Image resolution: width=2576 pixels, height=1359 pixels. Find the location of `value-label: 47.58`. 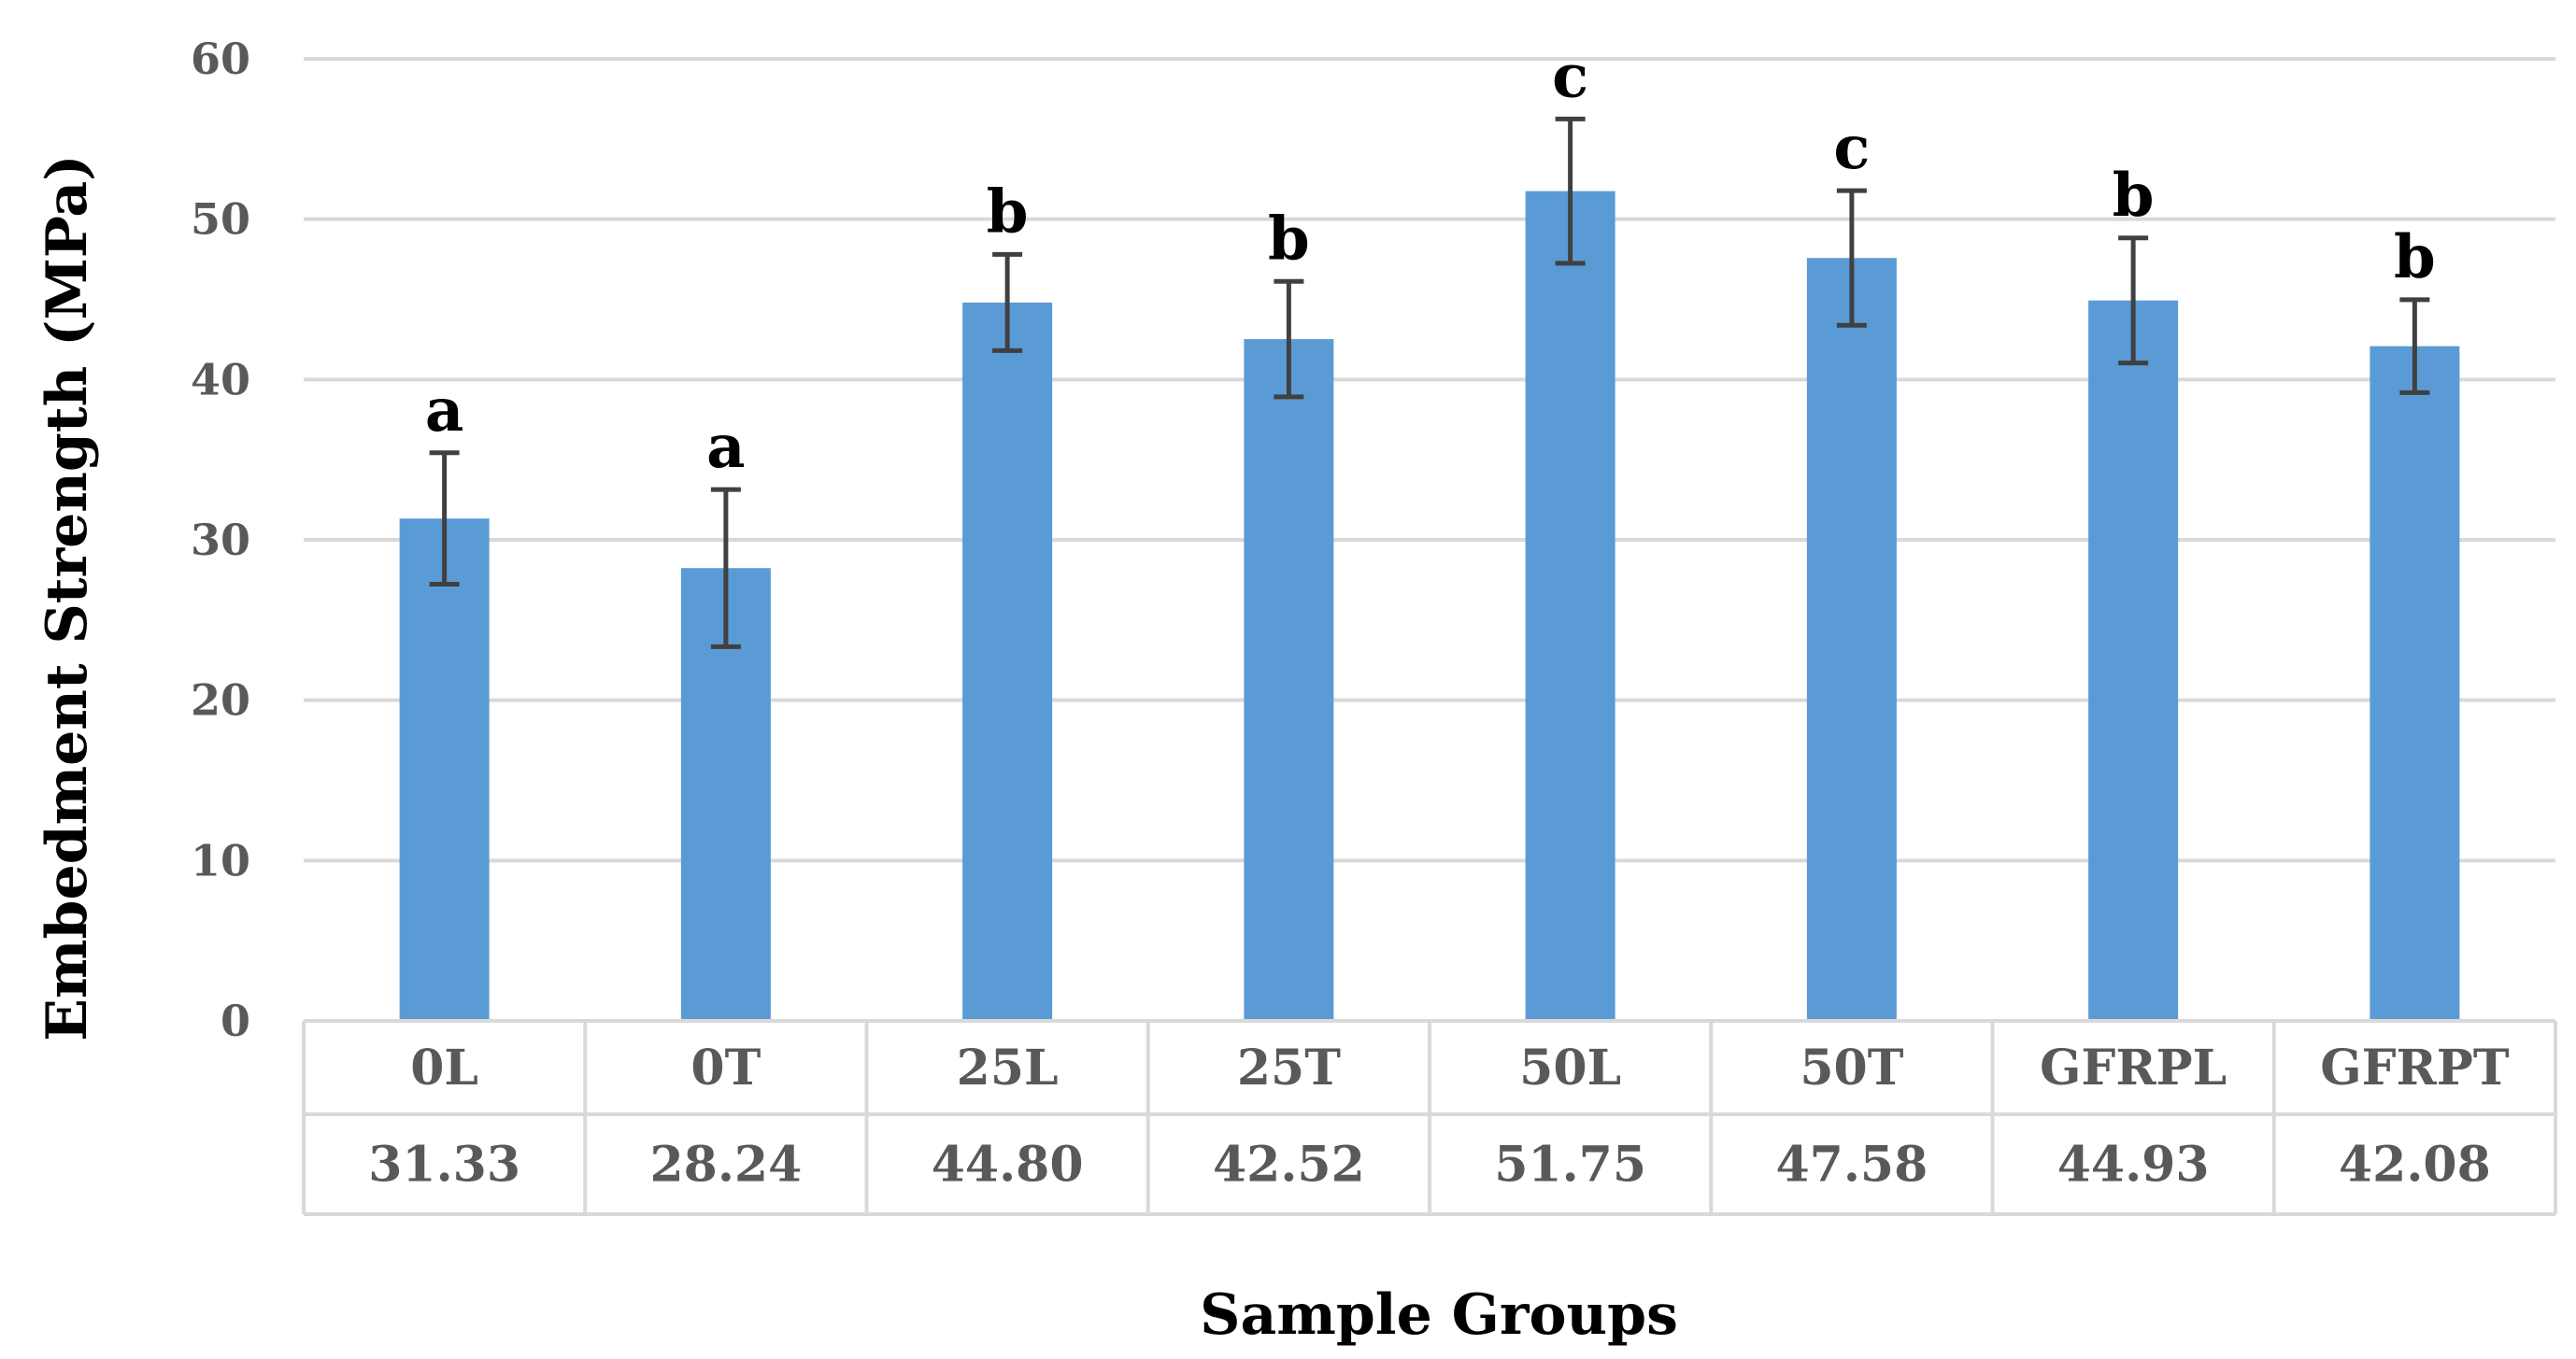

value-label: 47.58 is located at coordinates (1852, 1165).